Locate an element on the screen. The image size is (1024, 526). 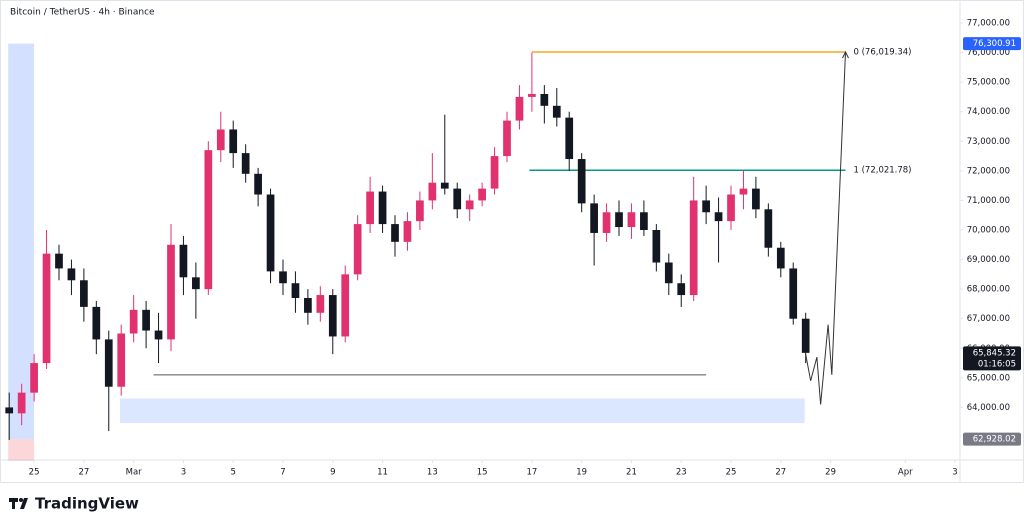
y-tick-label: 71,000.00 is located at coordinates (988, 201).